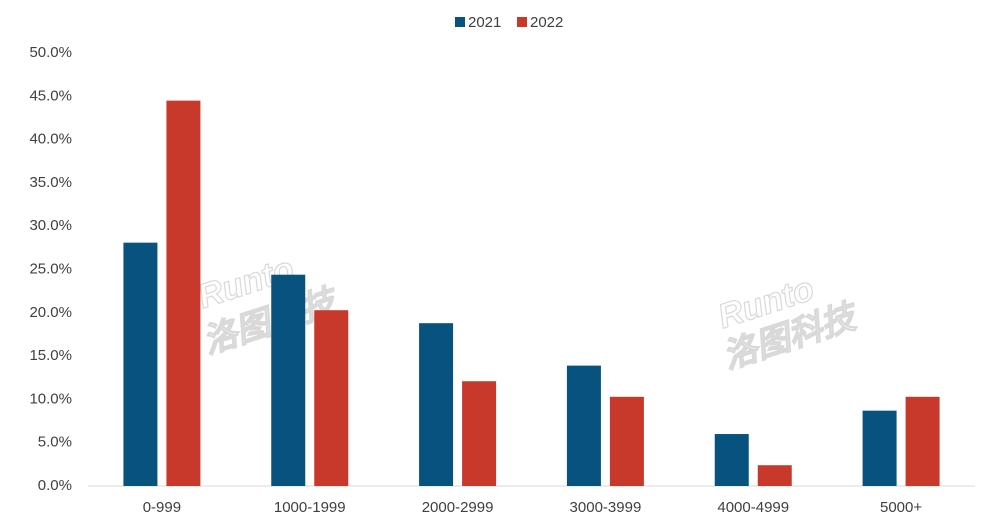 The height and width of the screenshot is (532, 991). Describe the element at coordinates (55, 485) in the screenshot. I see `y-tick-label: 0.0%` at that location.